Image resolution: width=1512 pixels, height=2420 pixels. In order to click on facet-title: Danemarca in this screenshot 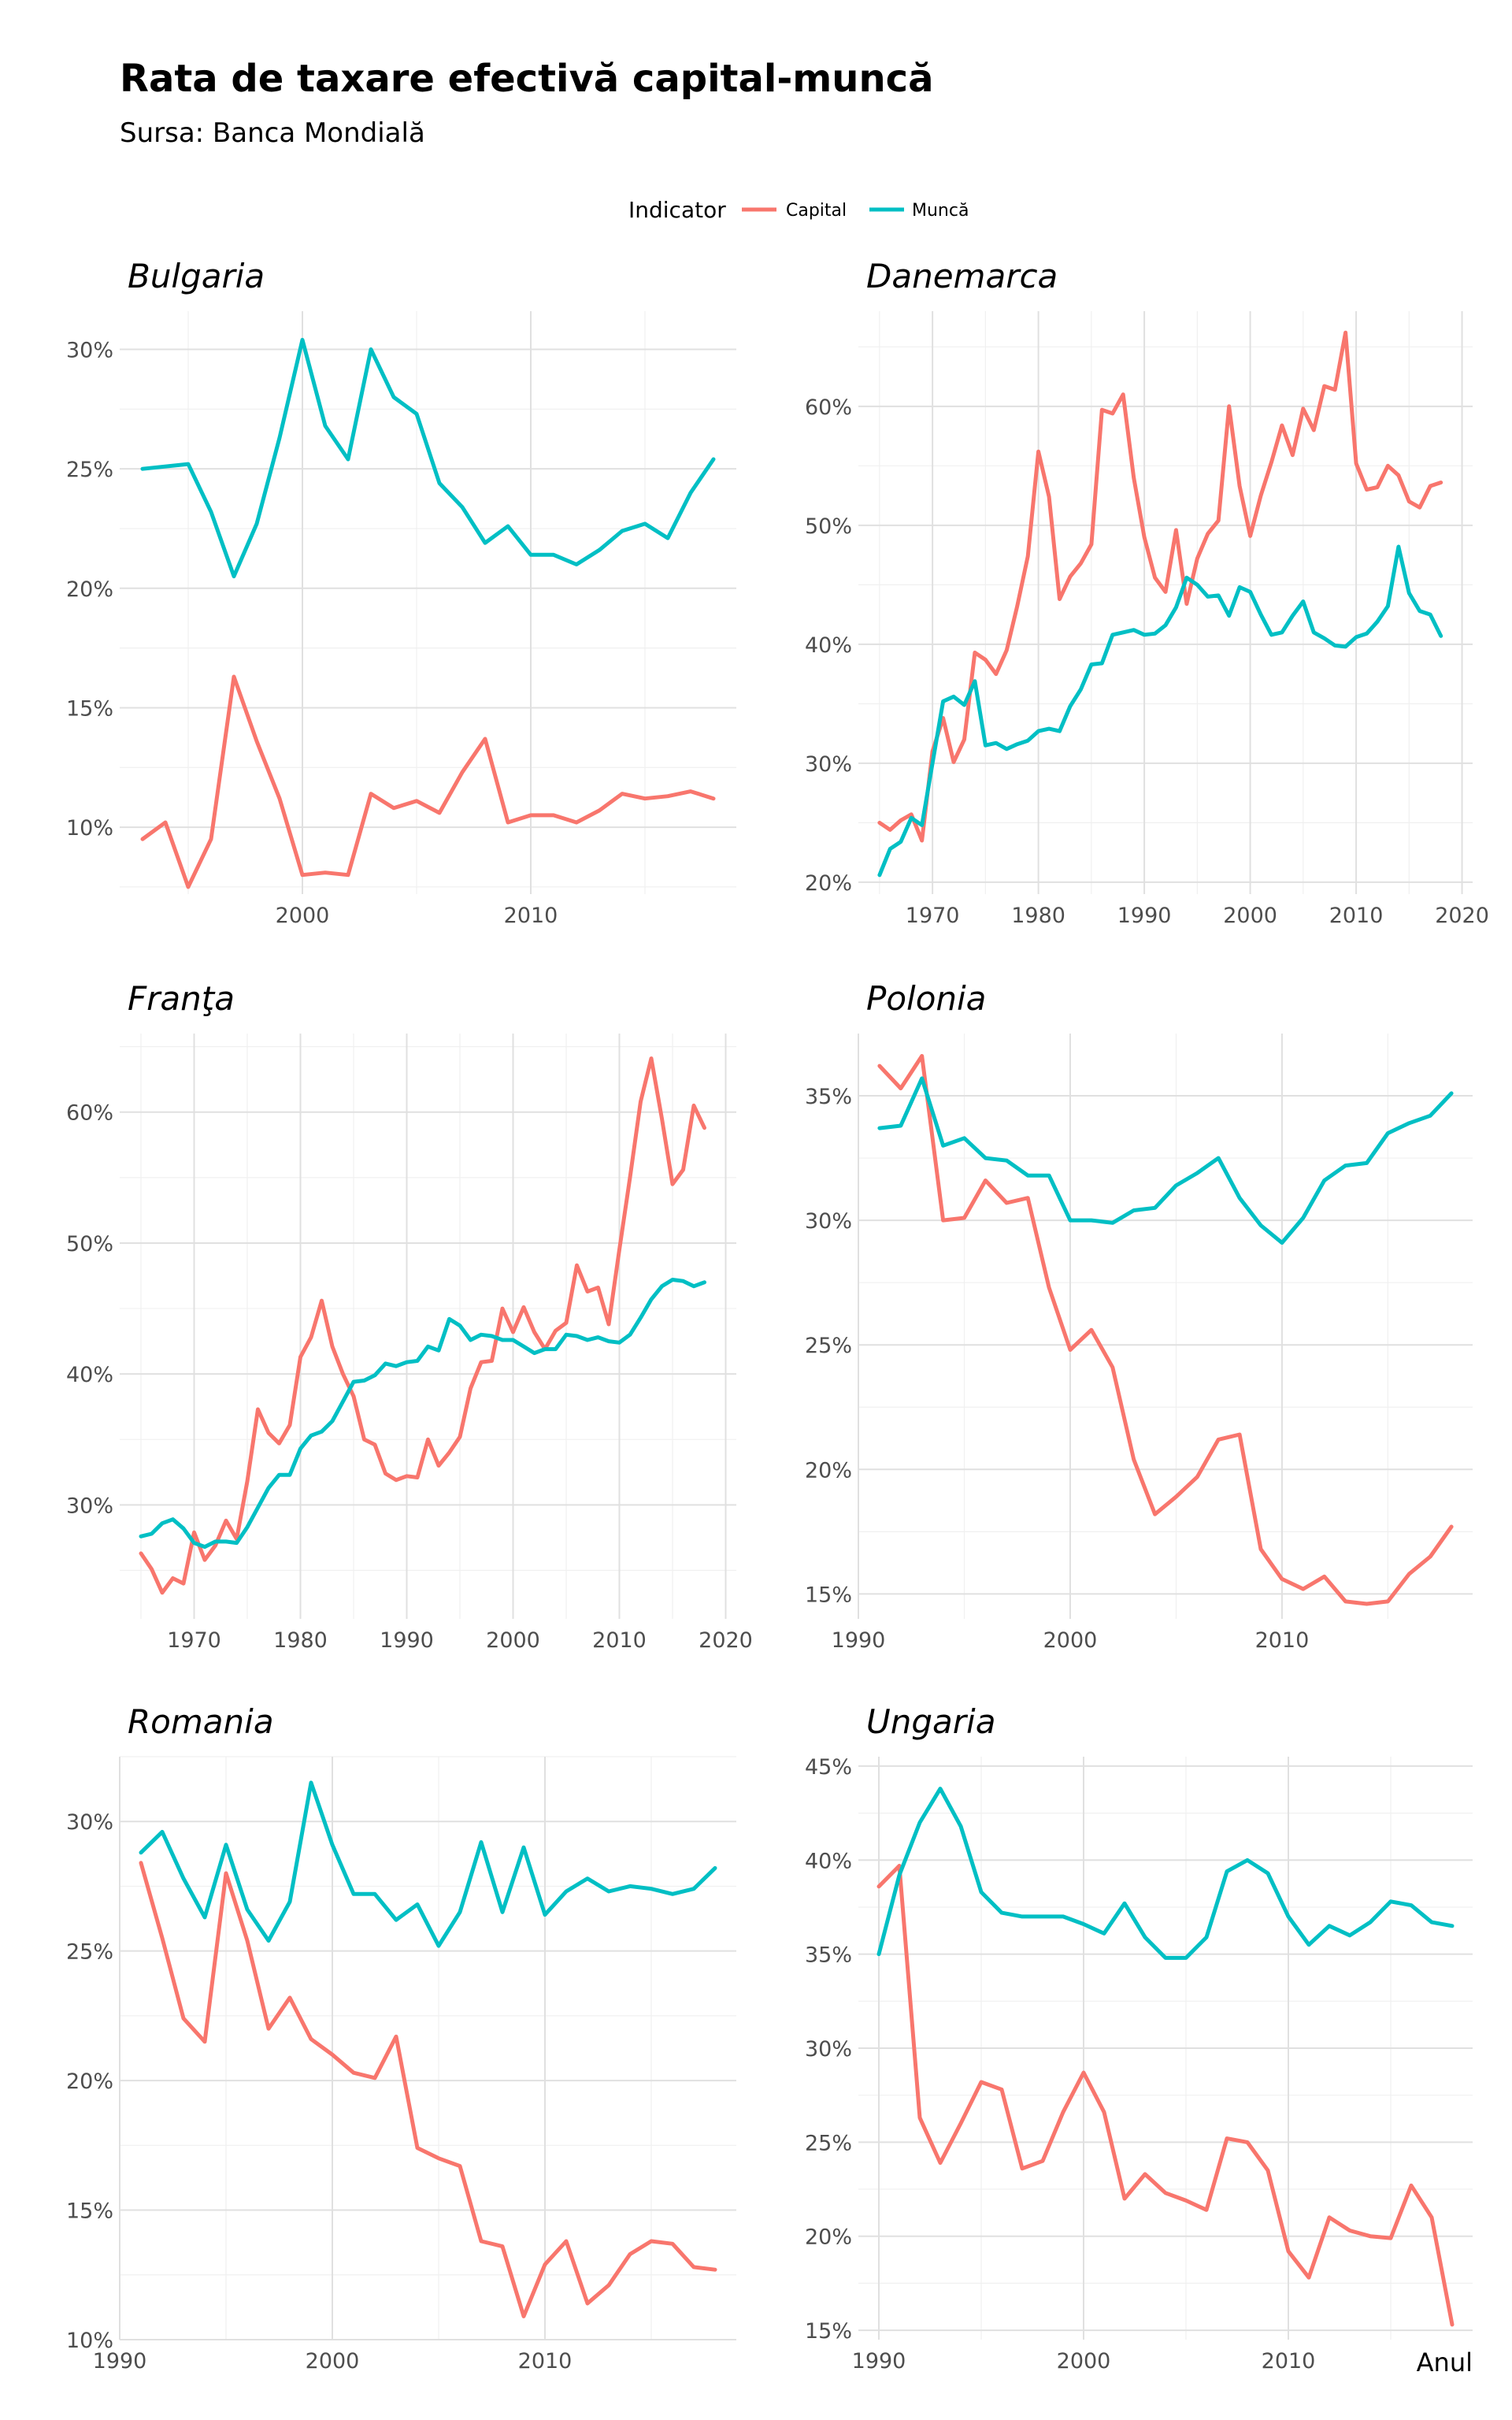, I will do `click(962, 276)`.